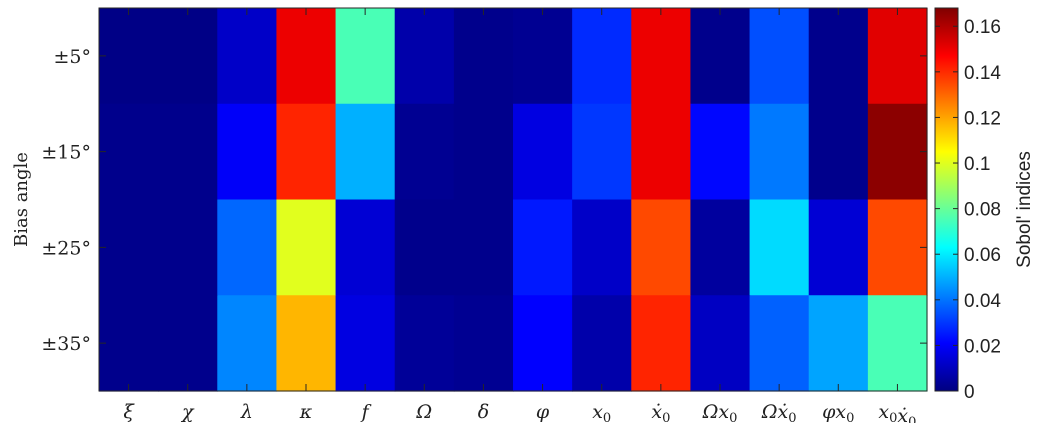 This screenshot has width=1037, height=423. What do you see at coordinates (982, 346) in the screenshot?
I see `colorbar-tick-label: 0.02` at bounding box center [982, 346].